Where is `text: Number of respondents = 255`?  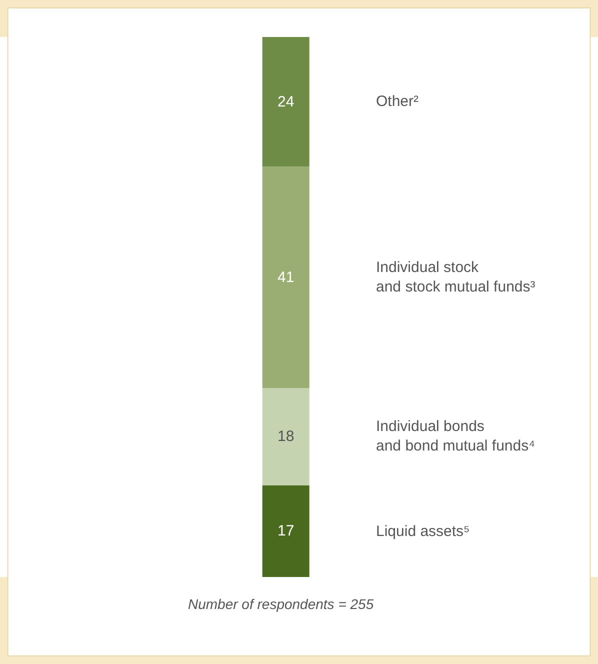
text: Number of respondents = 255 is located at coordinates (281, 604).